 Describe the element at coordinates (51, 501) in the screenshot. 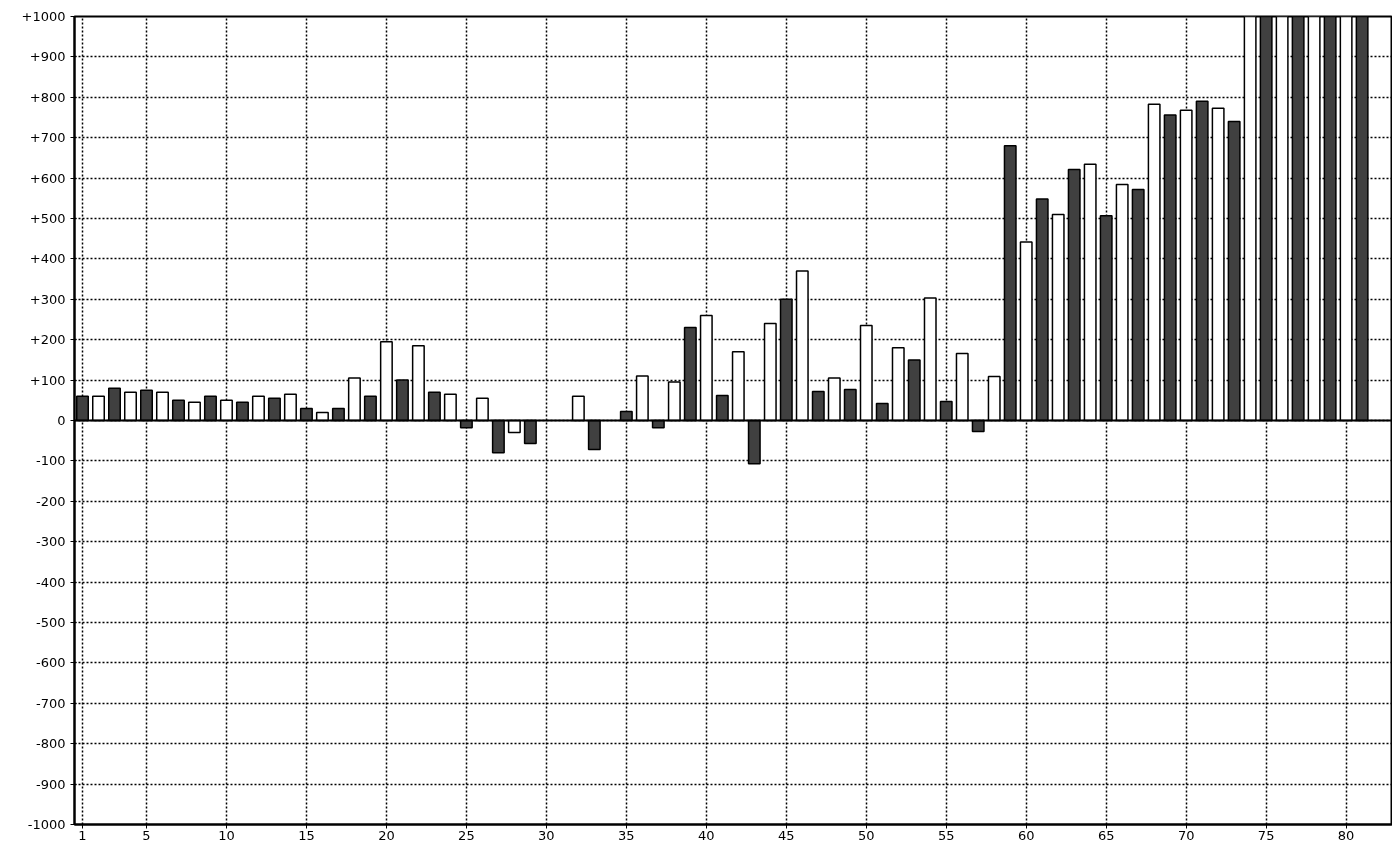

I see `y-tick-label: -200` at that location.